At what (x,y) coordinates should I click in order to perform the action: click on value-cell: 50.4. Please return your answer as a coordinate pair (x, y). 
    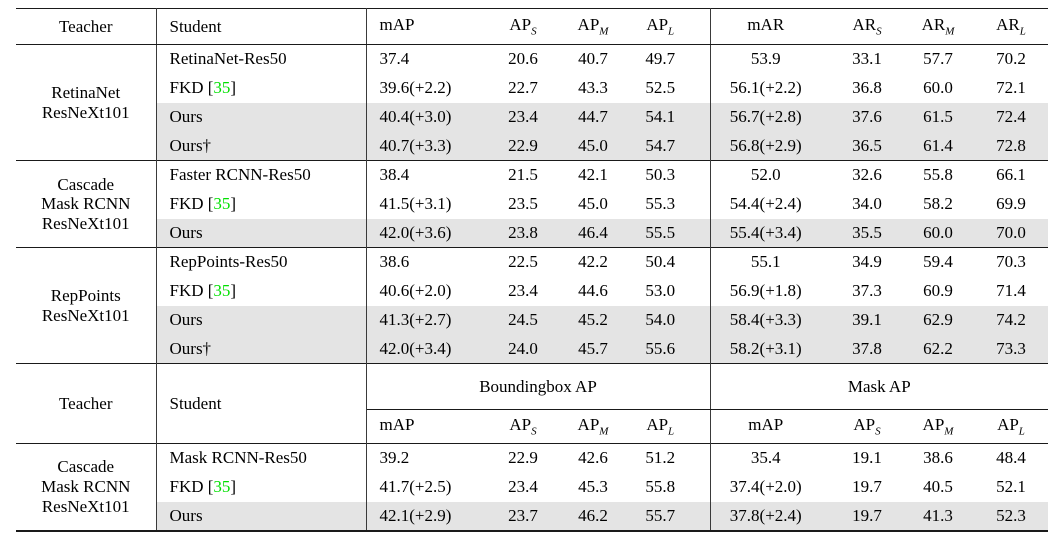
    Looking at the image, I should click on (669, 262).